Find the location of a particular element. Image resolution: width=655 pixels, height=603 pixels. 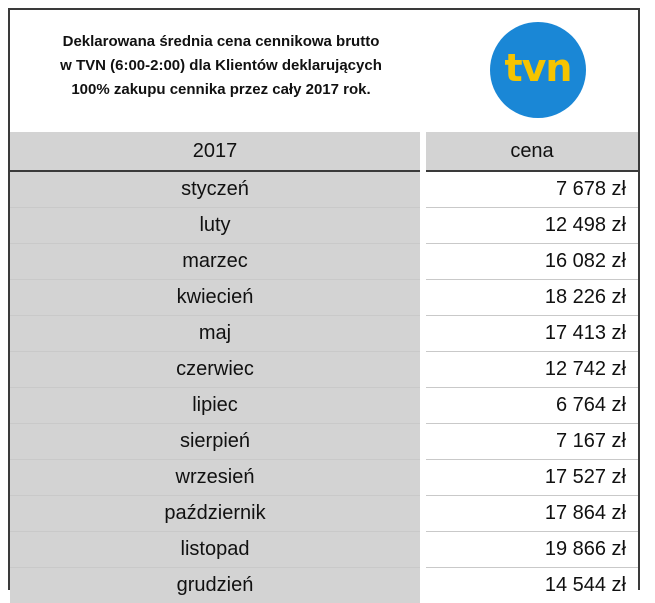

table-row: wrzesień 17 527 zł is located at coordinates (324, 478).